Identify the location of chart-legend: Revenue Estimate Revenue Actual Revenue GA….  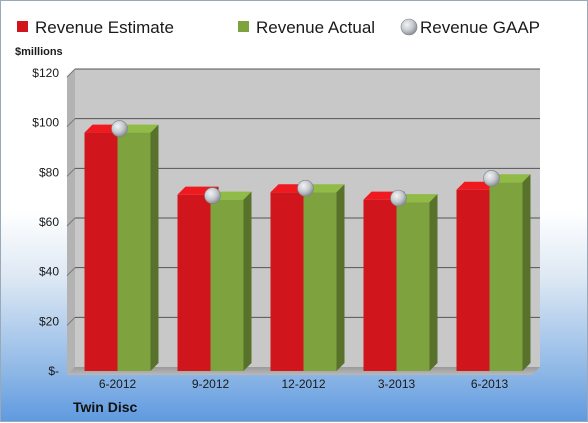
(278, 27).